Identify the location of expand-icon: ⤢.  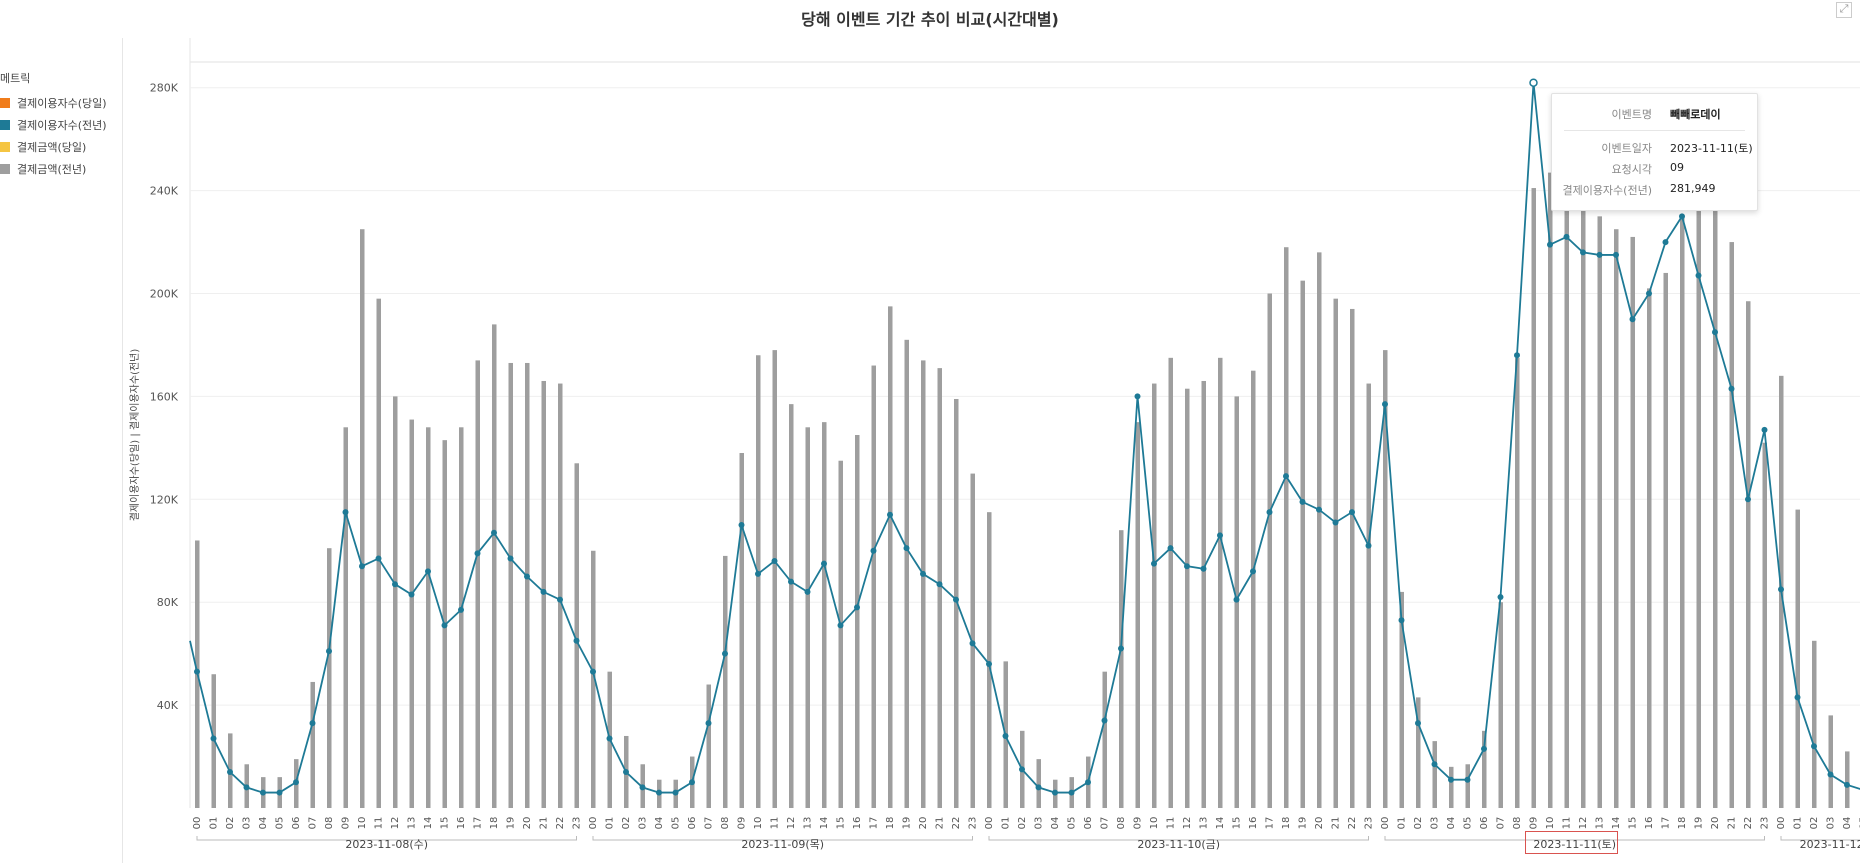
(1844, 10).